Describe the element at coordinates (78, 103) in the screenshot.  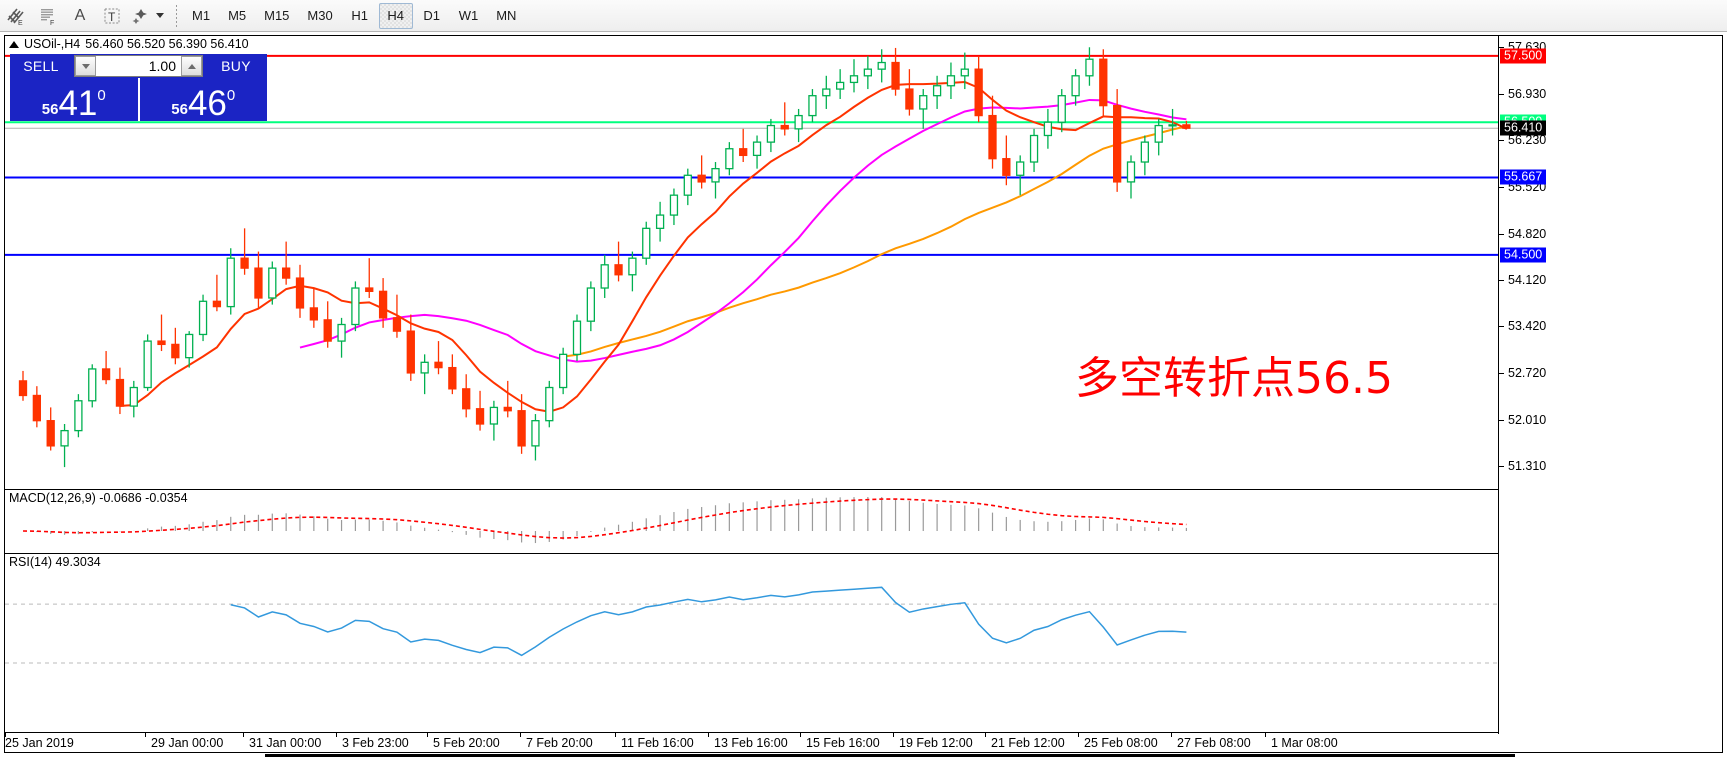
I see `sell-price-main: 41` at that location.